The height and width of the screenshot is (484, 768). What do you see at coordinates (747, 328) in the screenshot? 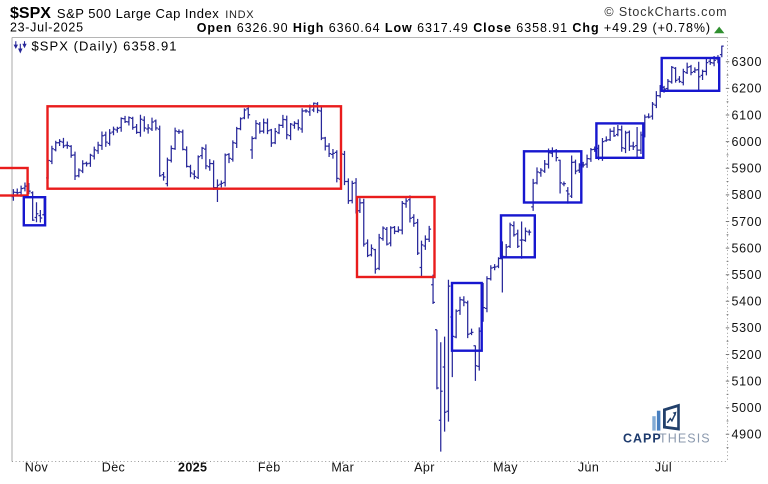
I see `svg-text: 5300` at bounding box center [747, 328].